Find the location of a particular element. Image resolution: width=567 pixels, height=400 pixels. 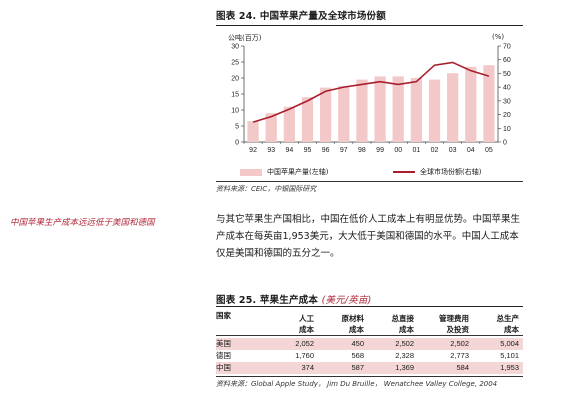

header-material: 原材料 成本 is located at coordinates (343, 322).